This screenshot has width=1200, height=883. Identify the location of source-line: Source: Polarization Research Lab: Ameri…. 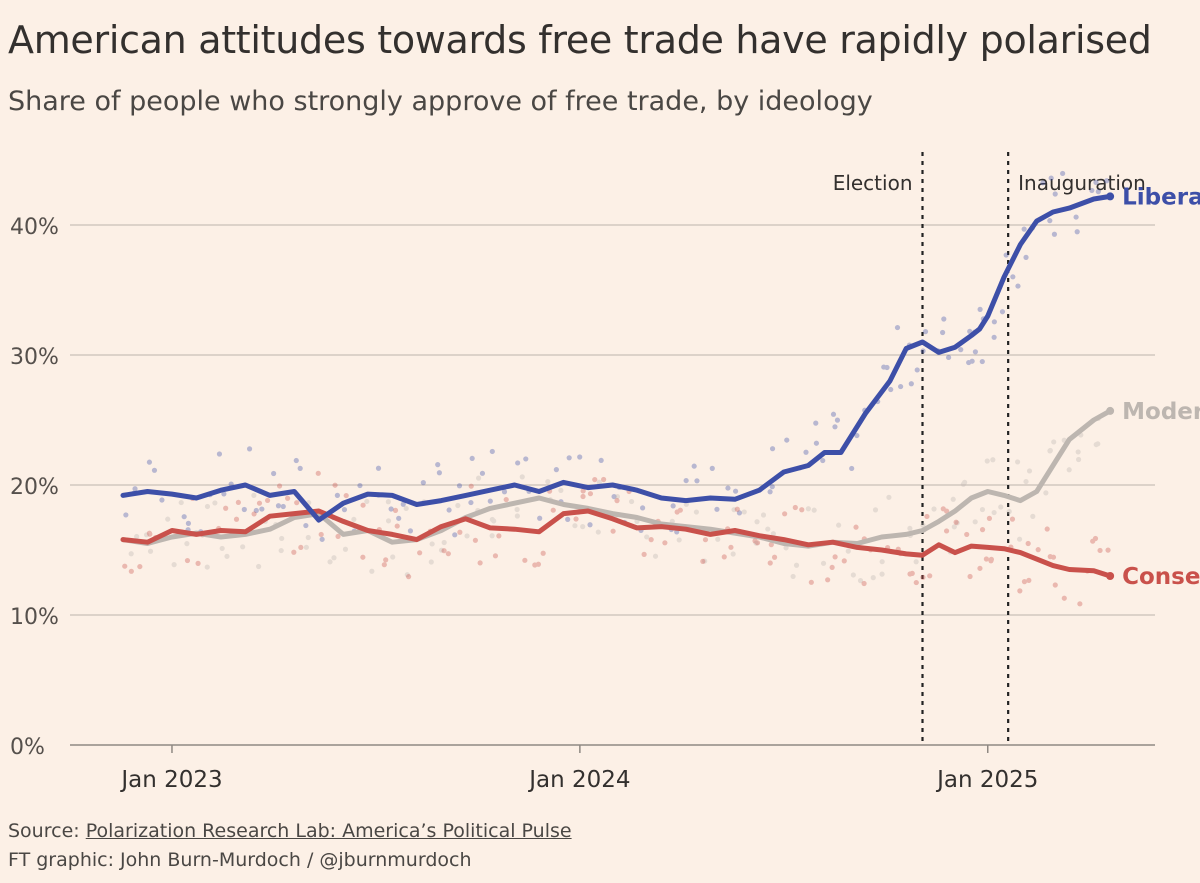
(290, 831).